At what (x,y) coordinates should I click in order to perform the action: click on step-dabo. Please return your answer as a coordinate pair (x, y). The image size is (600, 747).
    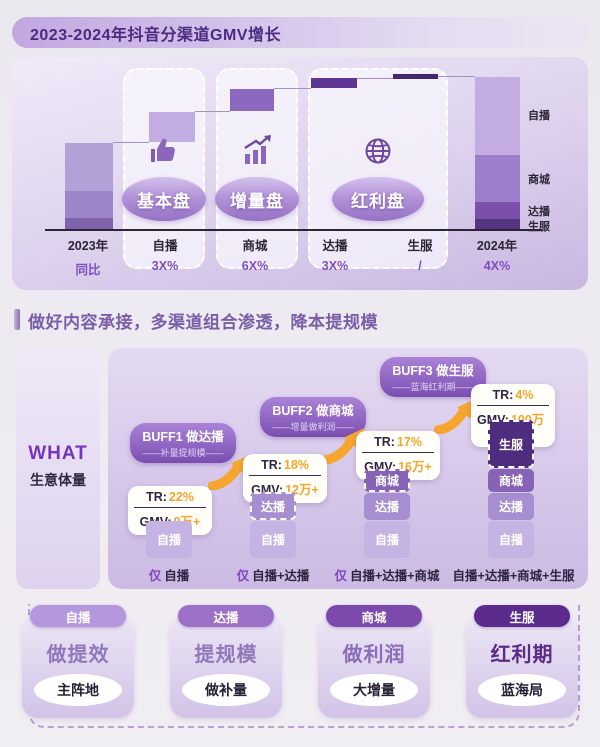
    Looking at the image, I should click on (334, 83).